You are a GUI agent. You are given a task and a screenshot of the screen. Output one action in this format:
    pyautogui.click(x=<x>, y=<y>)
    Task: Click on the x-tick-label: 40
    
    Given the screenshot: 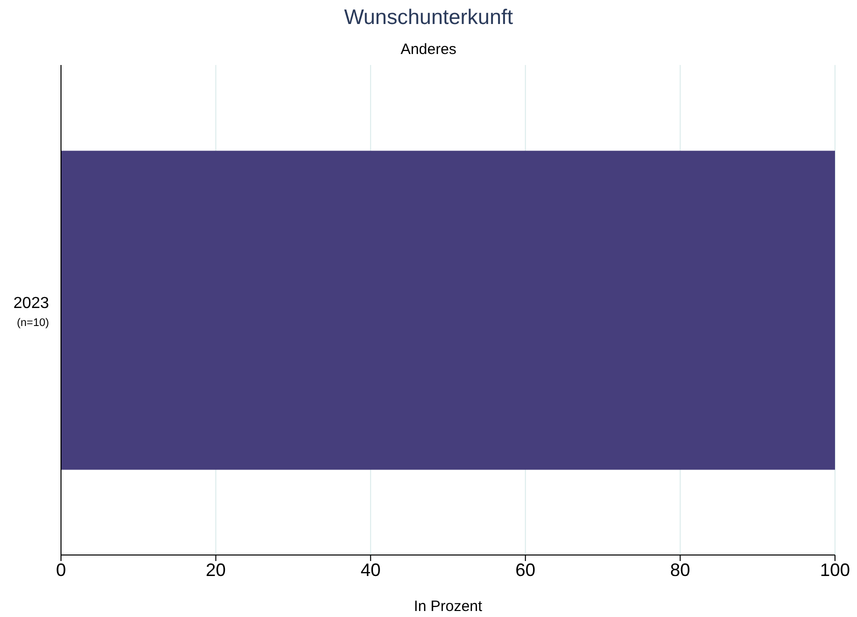 What is the action you would take?
    pyautogui.click(x=370, y=570)
    